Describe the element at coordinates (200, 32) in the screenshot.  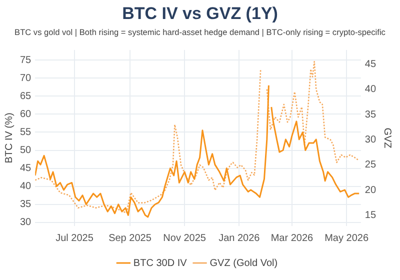
I see `chart-subtitle: BTC vs gold vol | Both rising = systemic hard-asset hedge demand | BTC-only rising = crypto-specific` at that location.